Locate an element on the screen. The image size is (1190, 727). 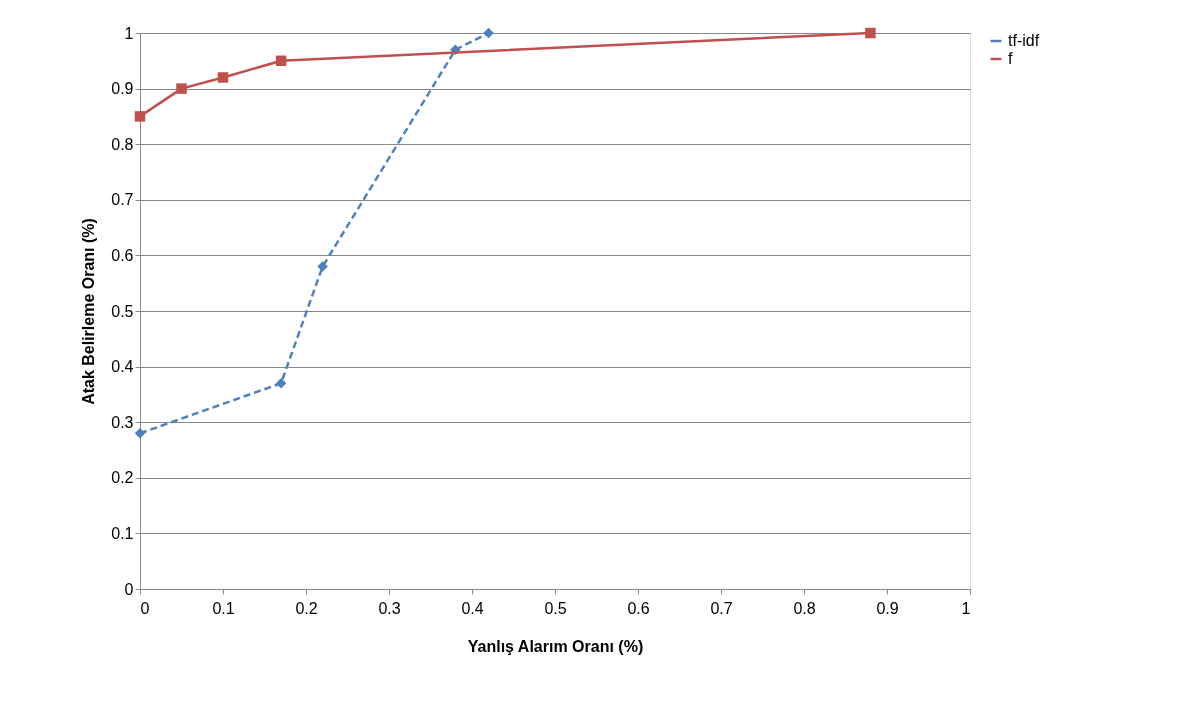
x-tick-label: 1 is located at coordinates (966, 608).